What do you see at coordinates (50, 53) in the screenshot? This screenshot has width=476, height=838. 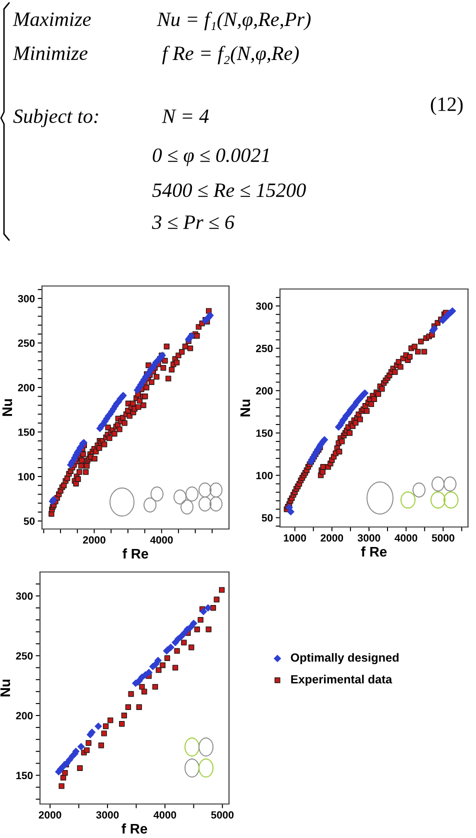 I see `text: Minimize` at bounding box center [50, 53].